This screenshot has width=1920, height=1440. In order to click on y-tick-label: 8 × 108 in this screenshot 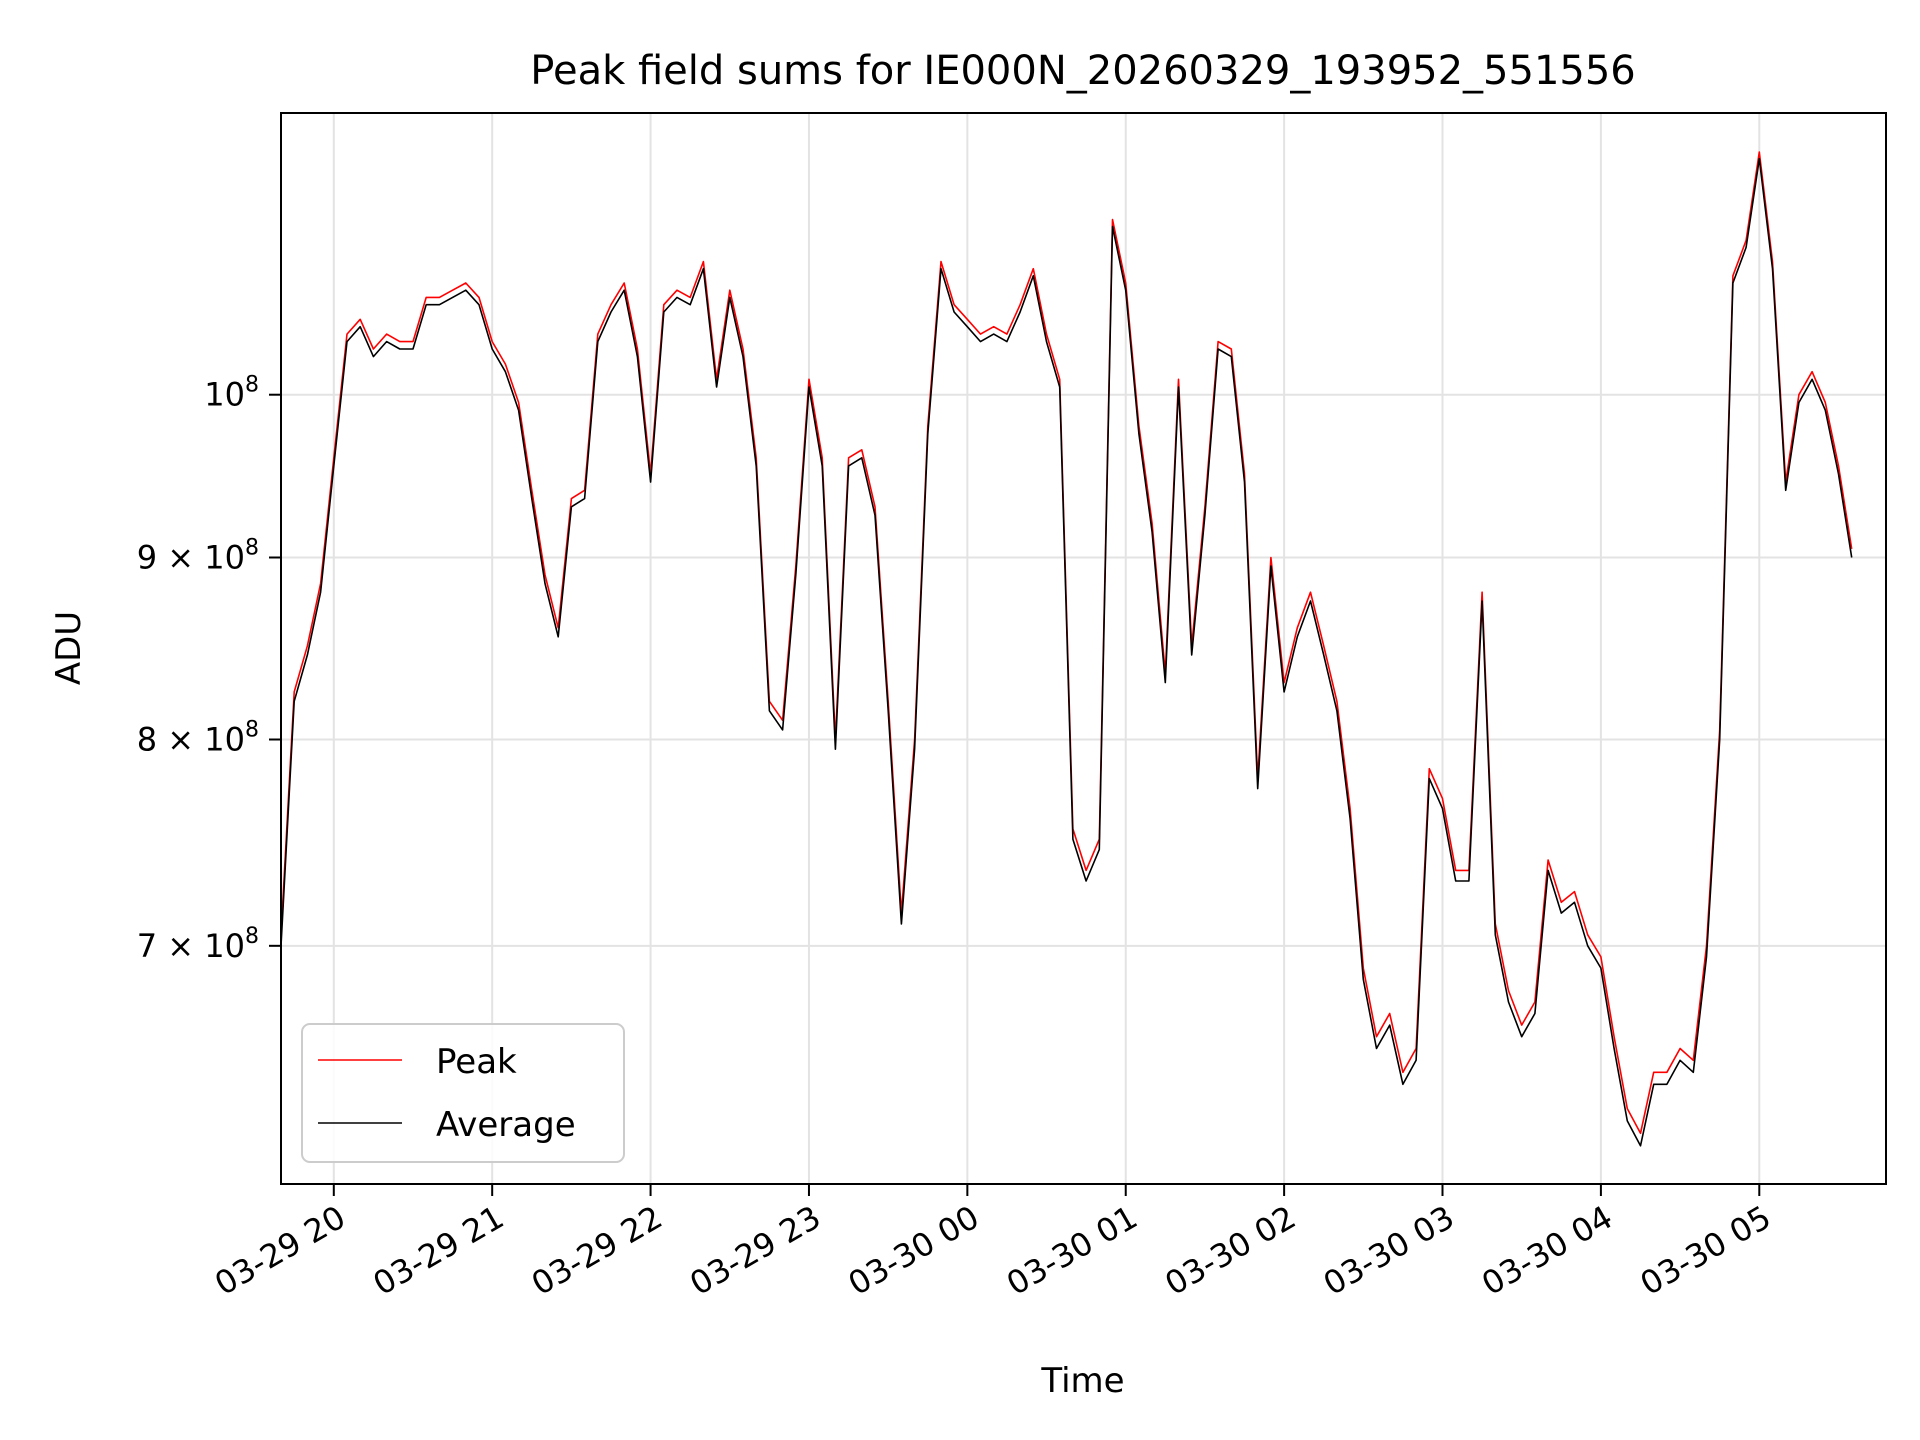, I will do `click(198, 737)`.